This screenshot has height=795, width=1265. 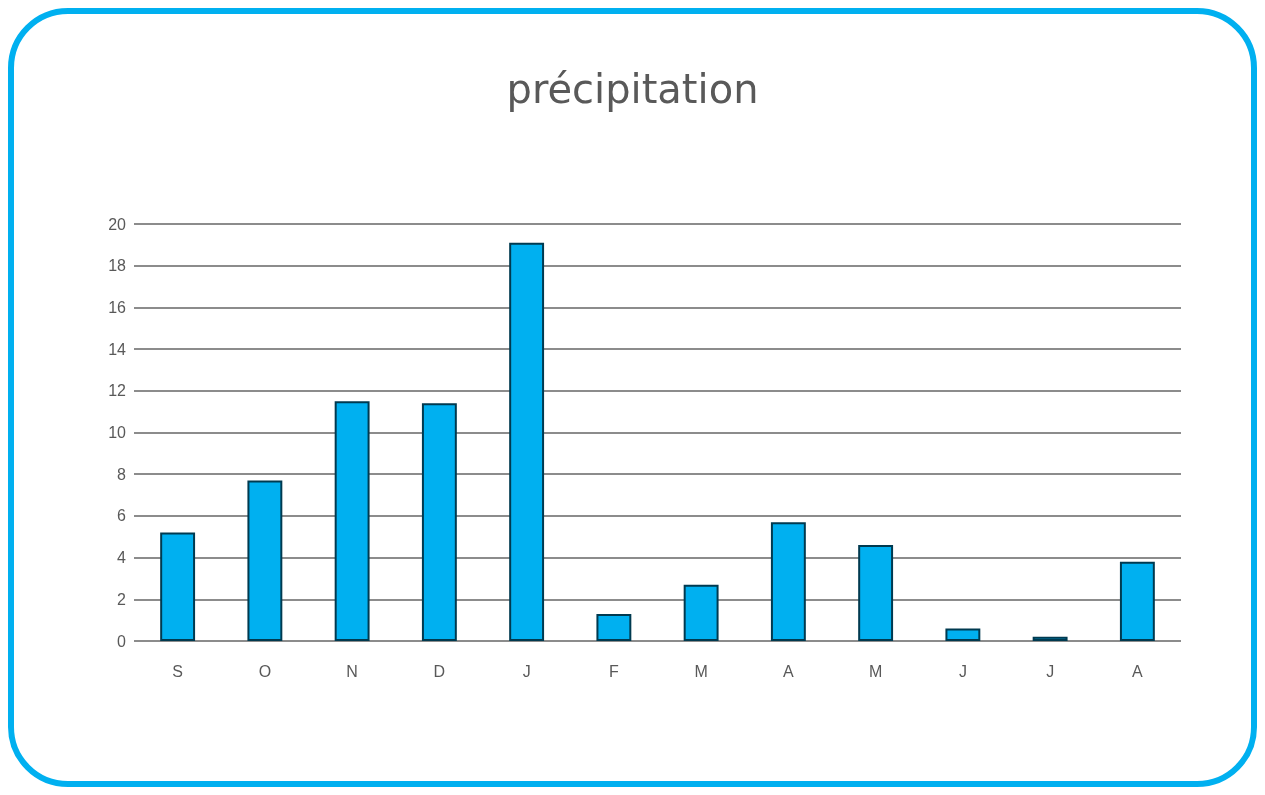 What do you see at coordinates (117, 432) in the screenshot?
I see `y-tick-label: 10` at bounding box center [117, 432].